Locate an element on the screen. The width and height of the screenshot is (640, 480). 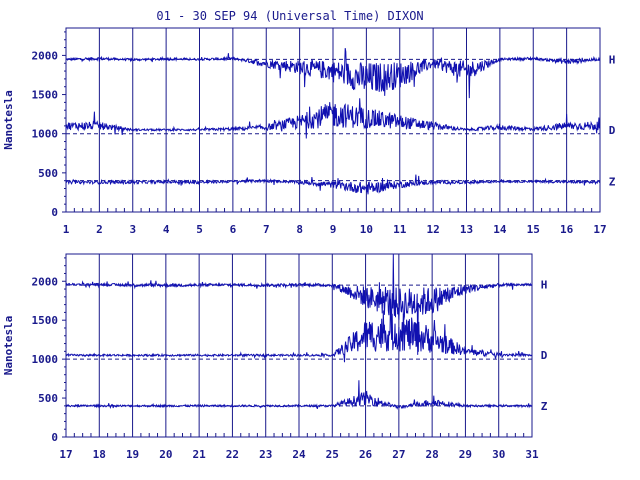
x-tick-label: 27 is located at coordinates (398, 454).